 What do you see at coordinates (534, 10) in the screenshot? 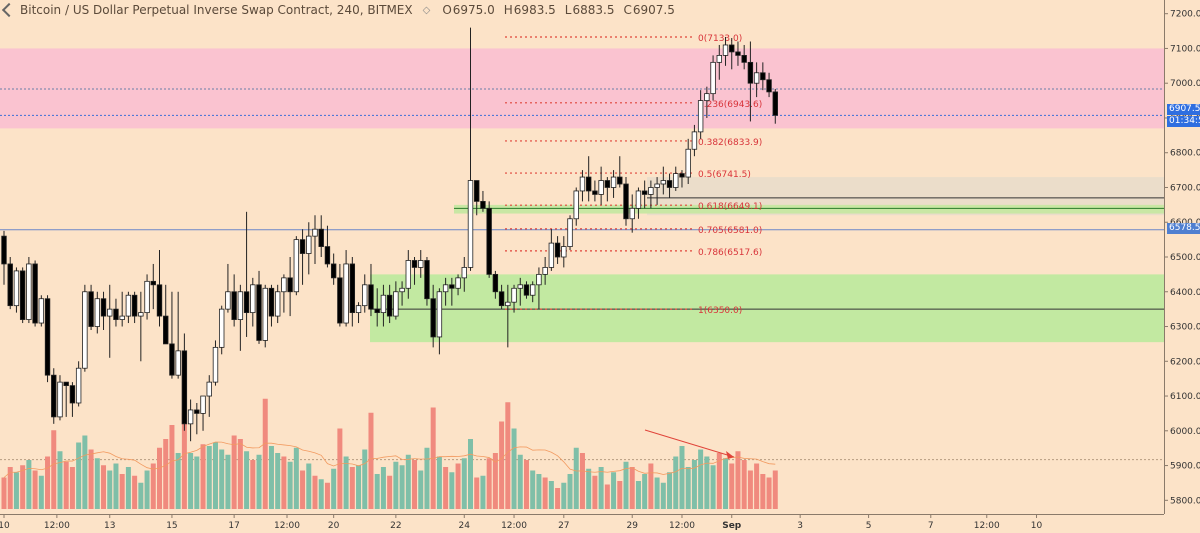
I see `high-value: 6983.5` at bounding box center [534, 10].